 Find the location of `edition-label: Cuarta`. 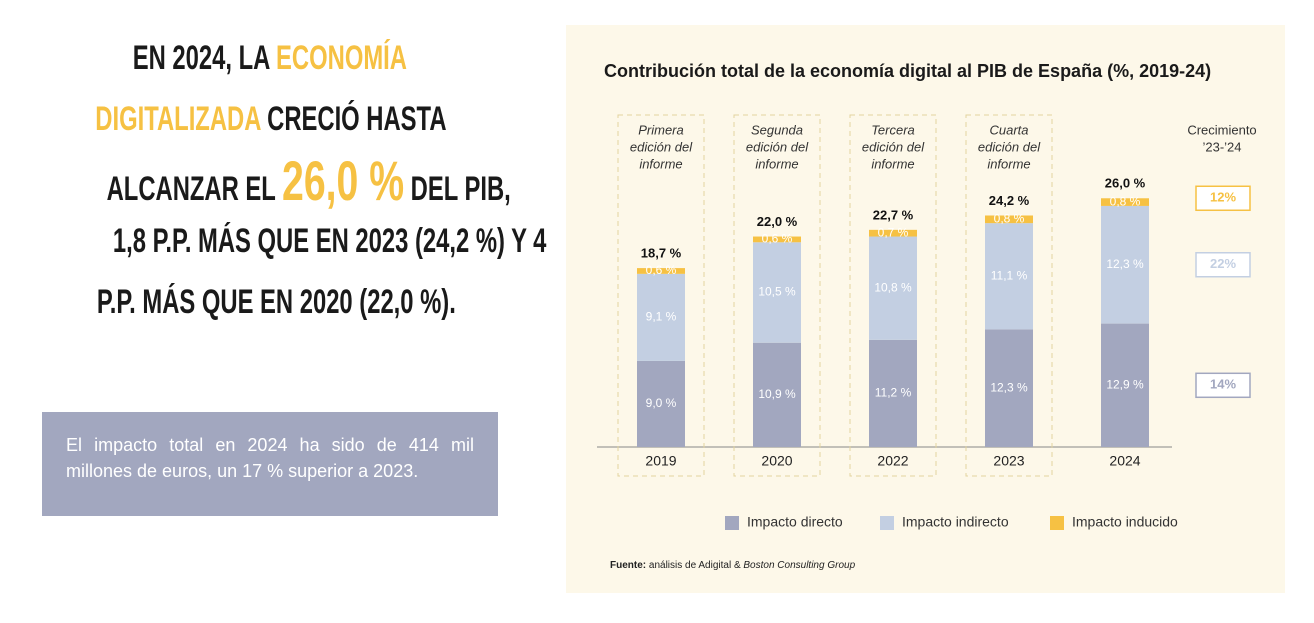

edition-label: Cuarta is located at coordinates (1008, 129).